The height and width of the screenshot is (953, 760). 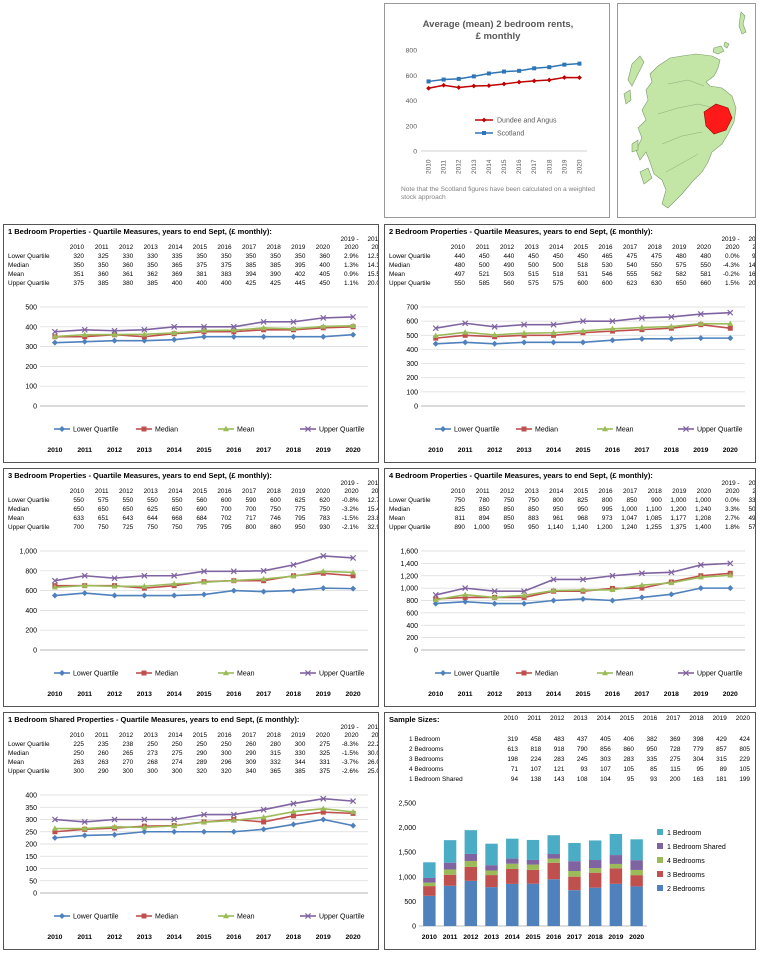 I want to click on table-cell: 900, so click(x=656, y=500).